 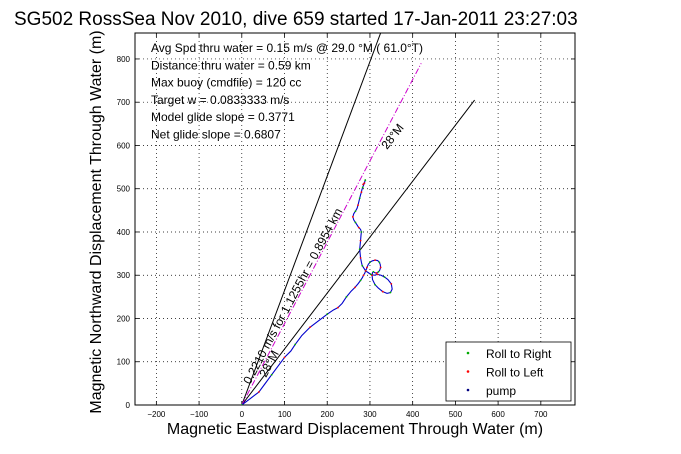 I want to click on x-tick-label: 300, so click(x=370, y=414).